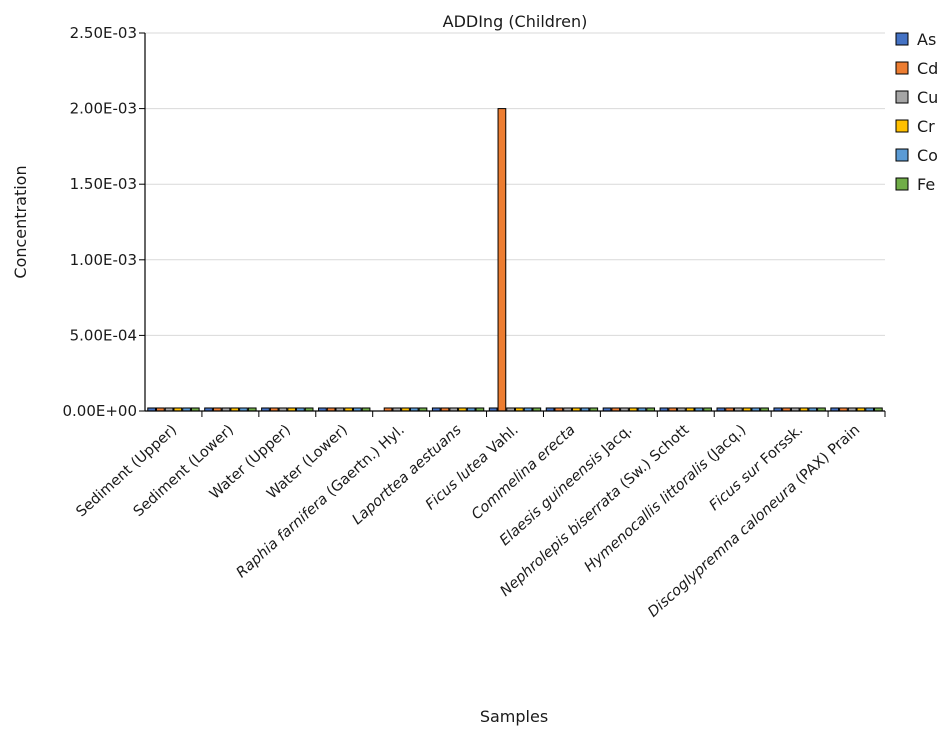  Describe the element at coordinates (916, 112) in the screenshot. I see `legend: As Cd Cu Cr Co Fe` at that location.